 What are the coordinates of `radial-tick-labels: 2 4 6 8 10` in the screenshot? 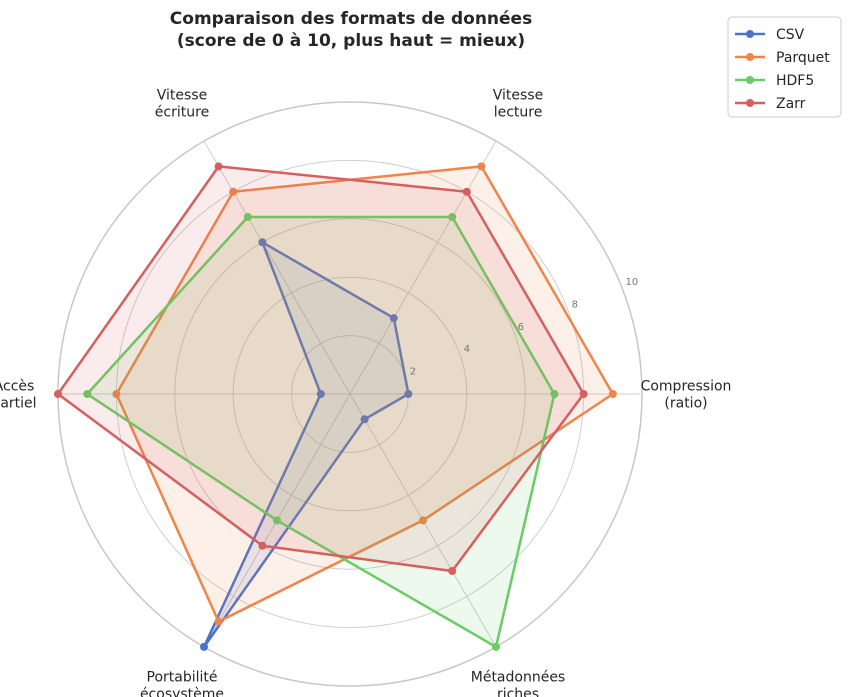 It's located at (524, 327).